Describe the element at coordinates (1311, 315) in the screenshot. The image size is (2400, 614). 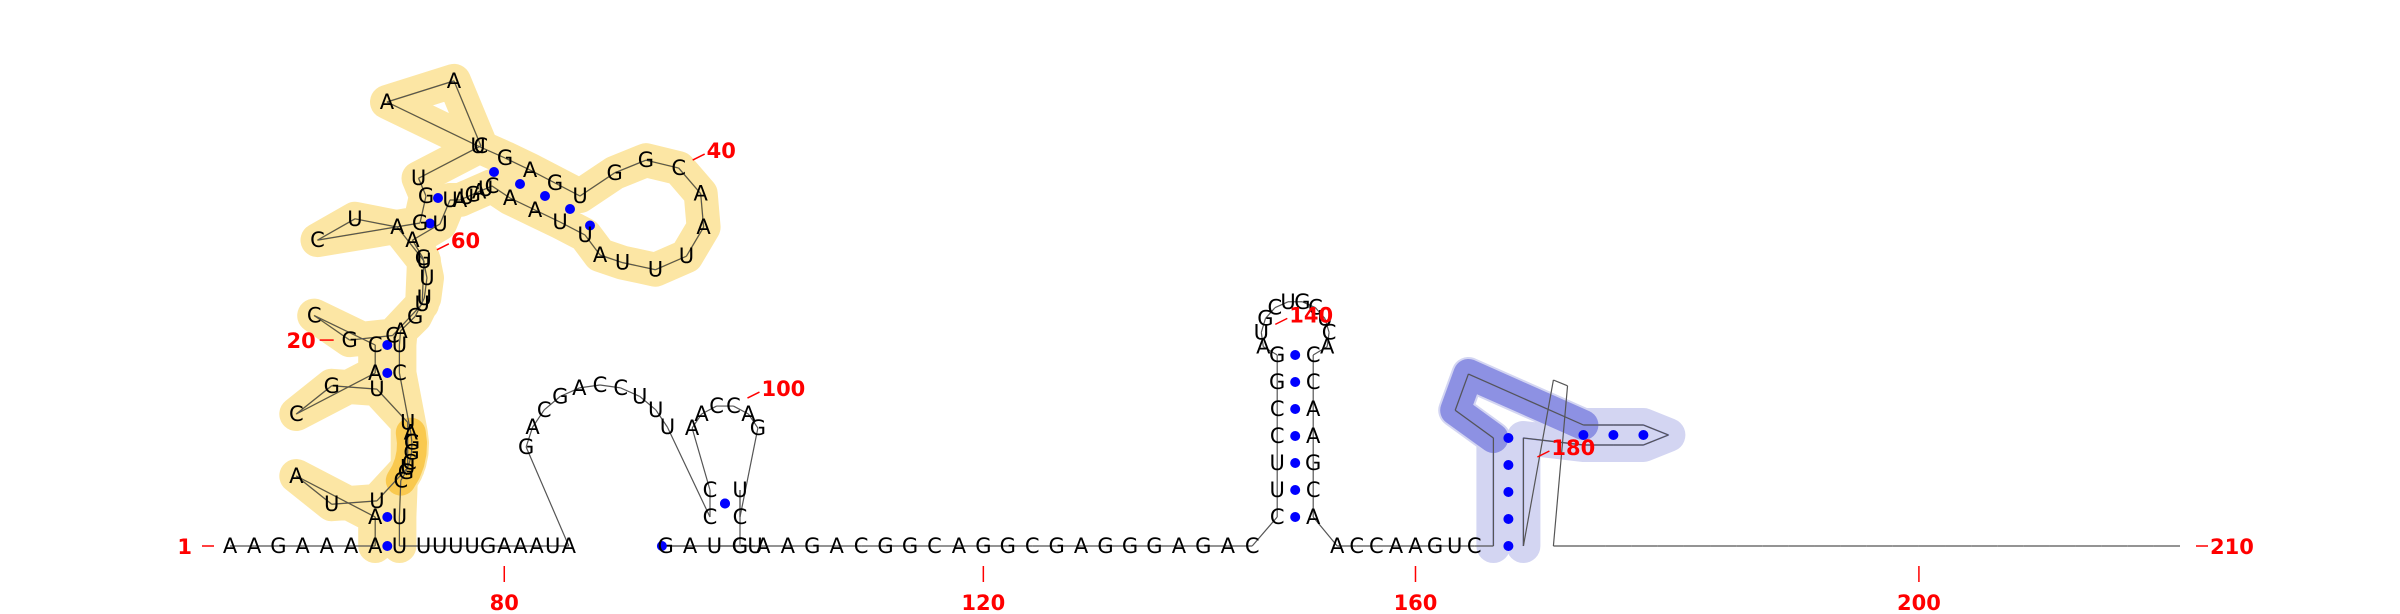
I see `position-label: 140` at that location.